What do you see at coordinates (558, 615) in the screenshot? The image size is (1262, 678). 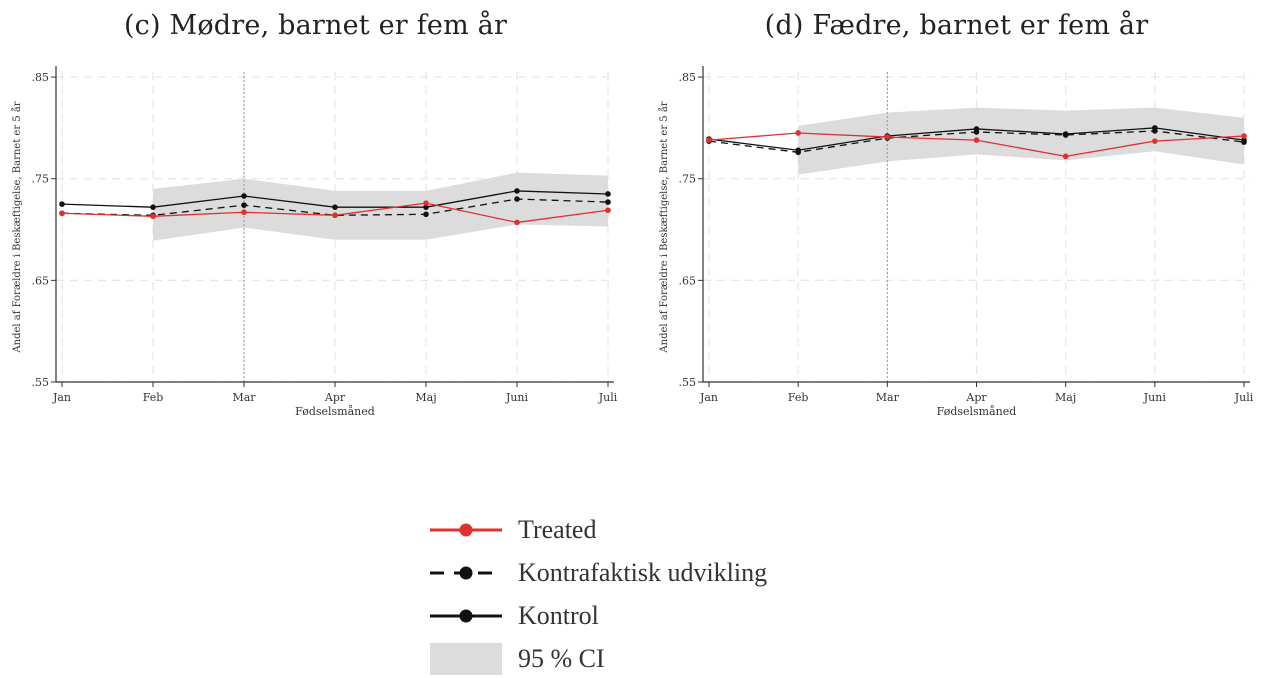 I see `legend-label: Kontrol` at bounding box center [558, 615].